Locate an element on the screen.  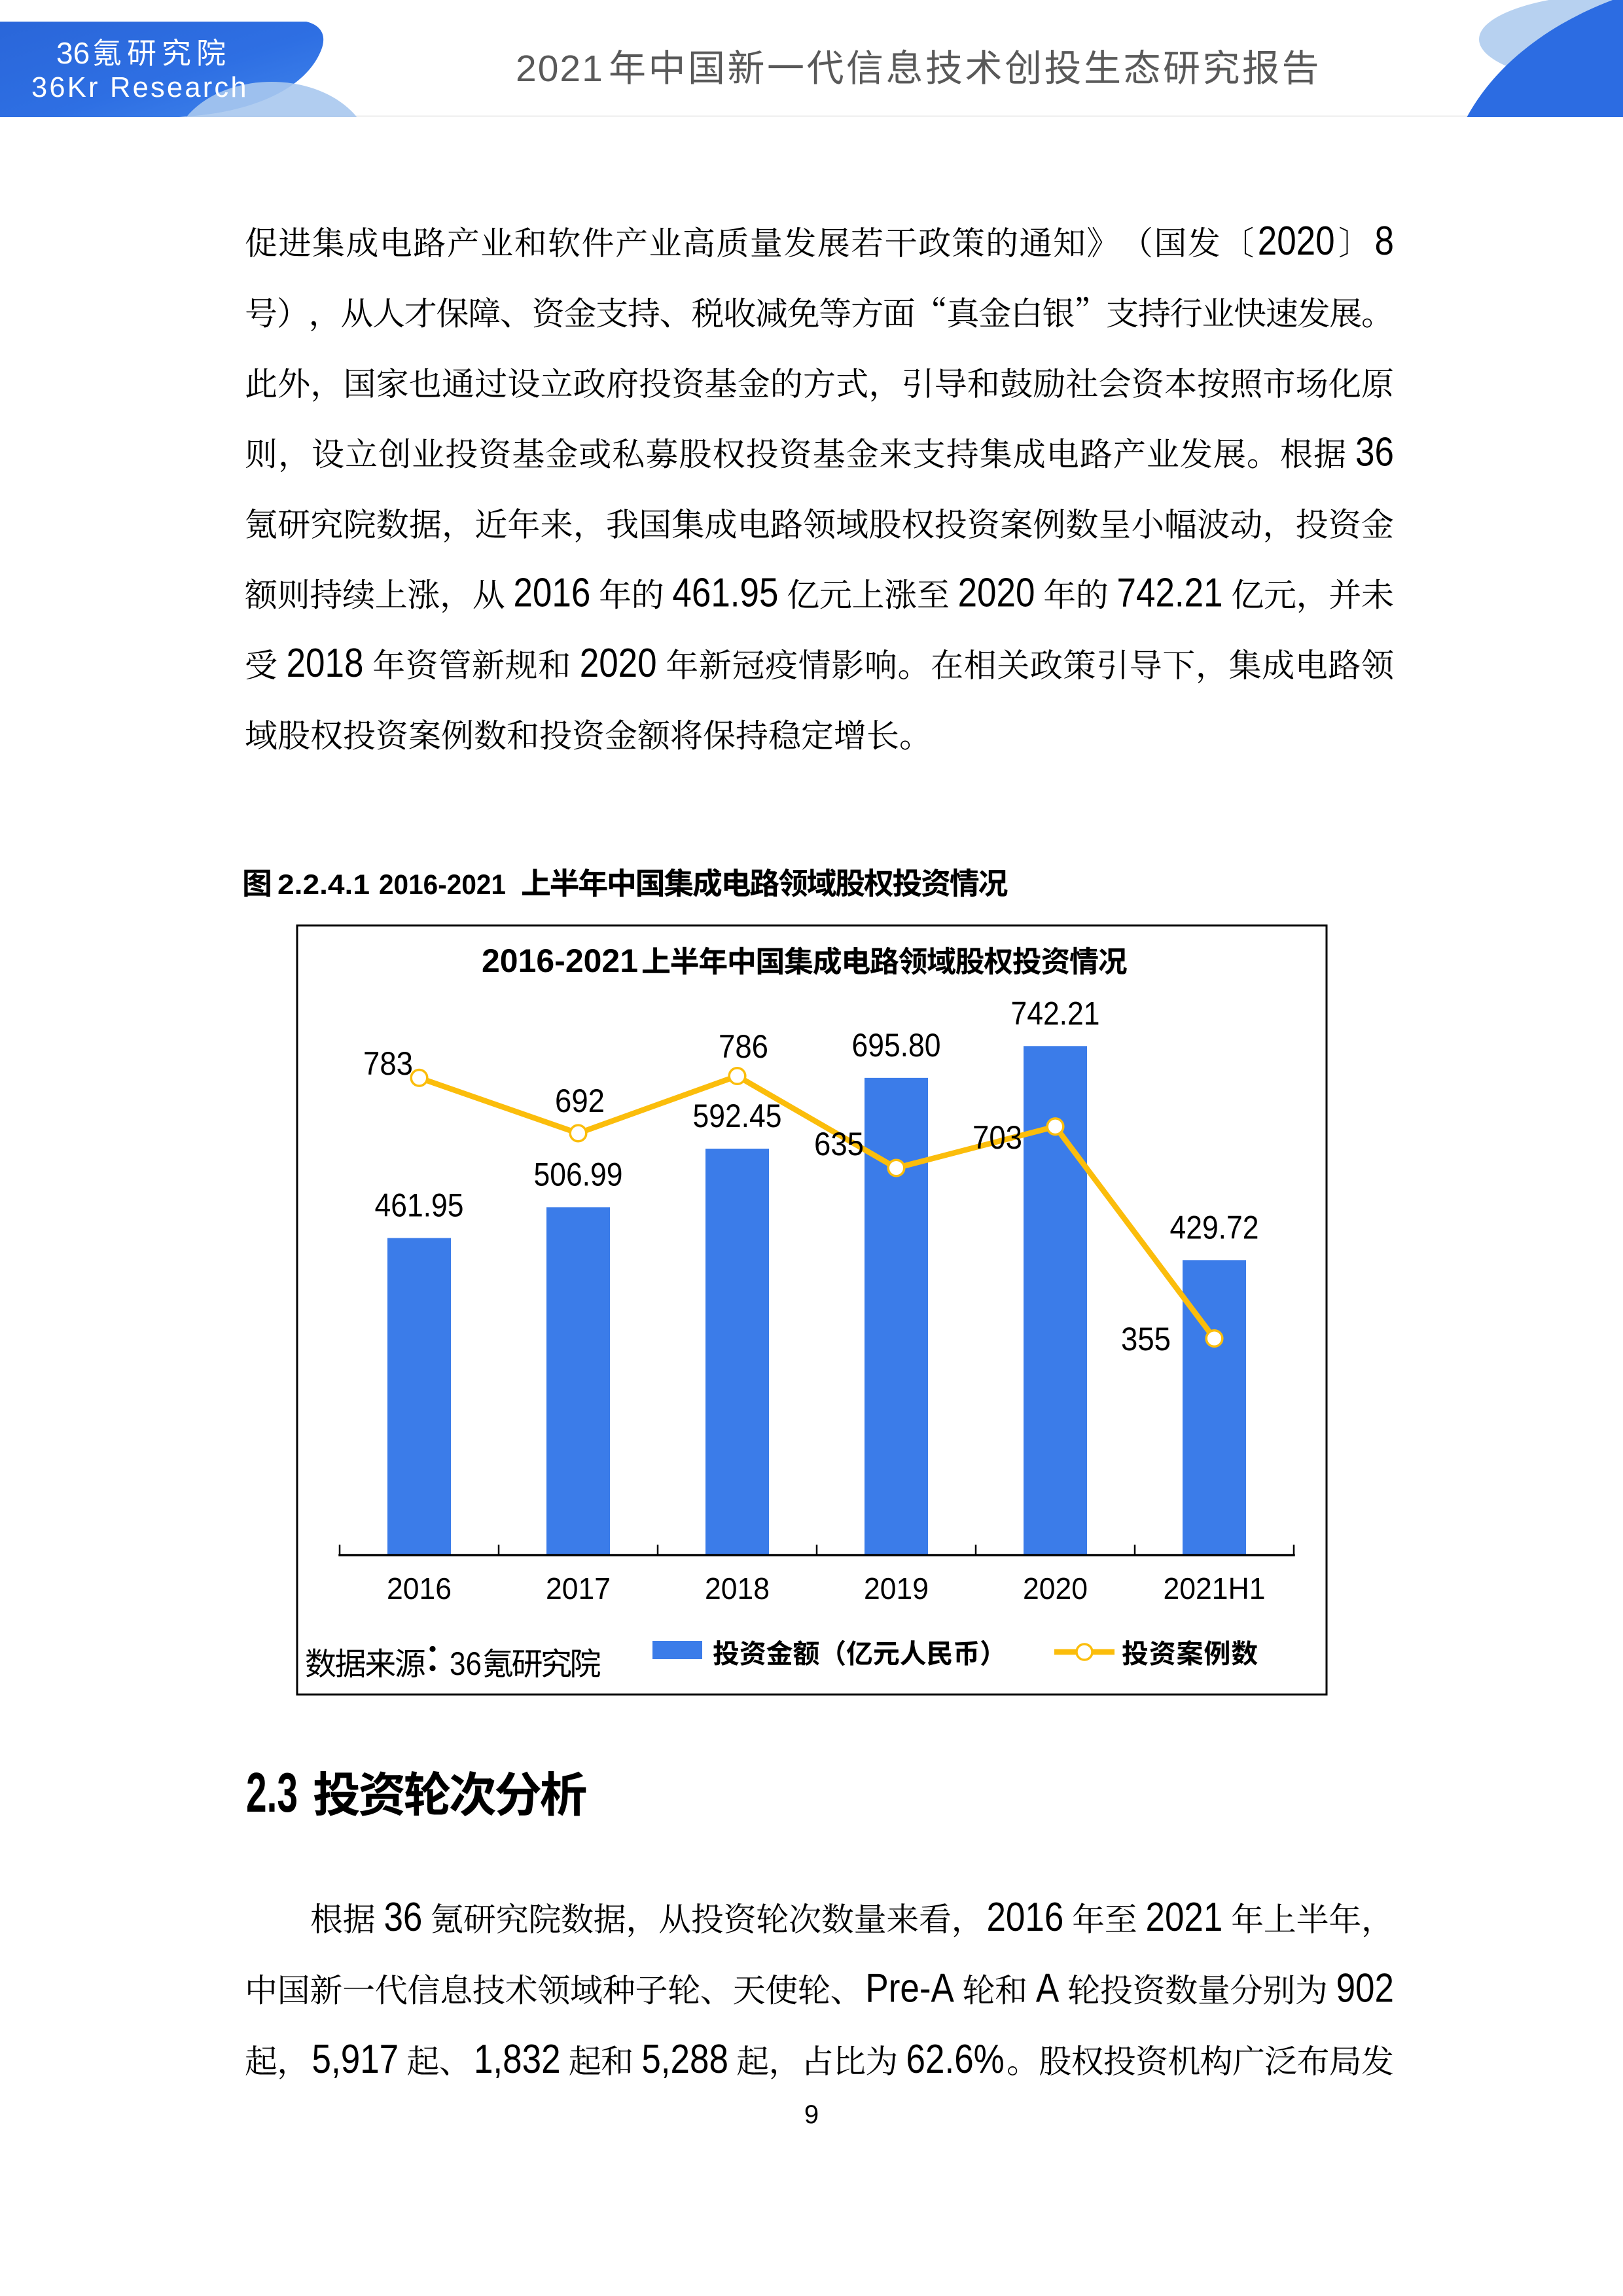
svg-text: 36Kr Research is located at coordinates (140, 87).